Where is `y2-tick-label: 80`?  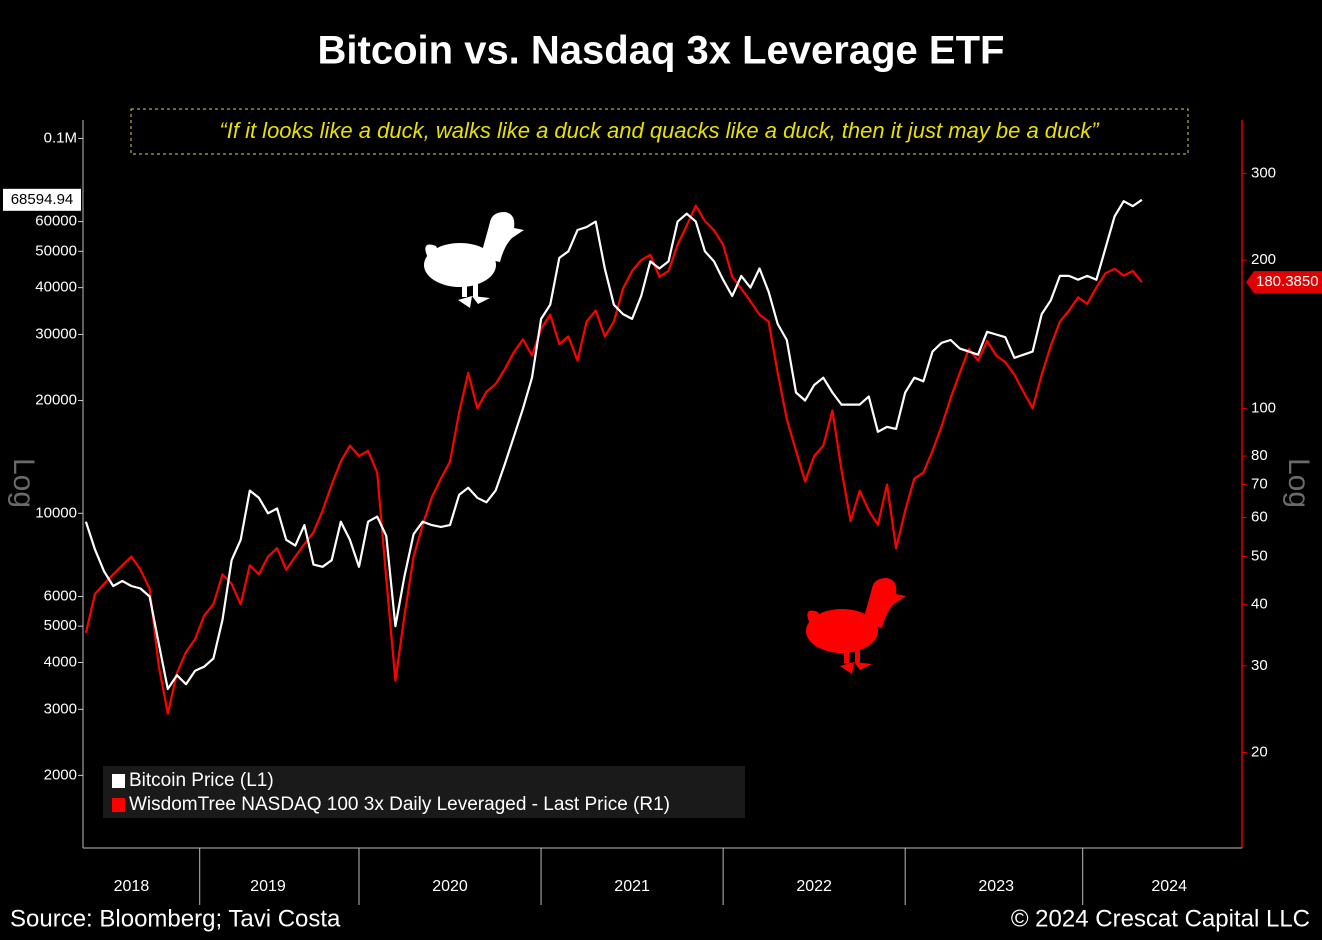
y2-tick-label: 80 is located at coordinates (1259, 455).